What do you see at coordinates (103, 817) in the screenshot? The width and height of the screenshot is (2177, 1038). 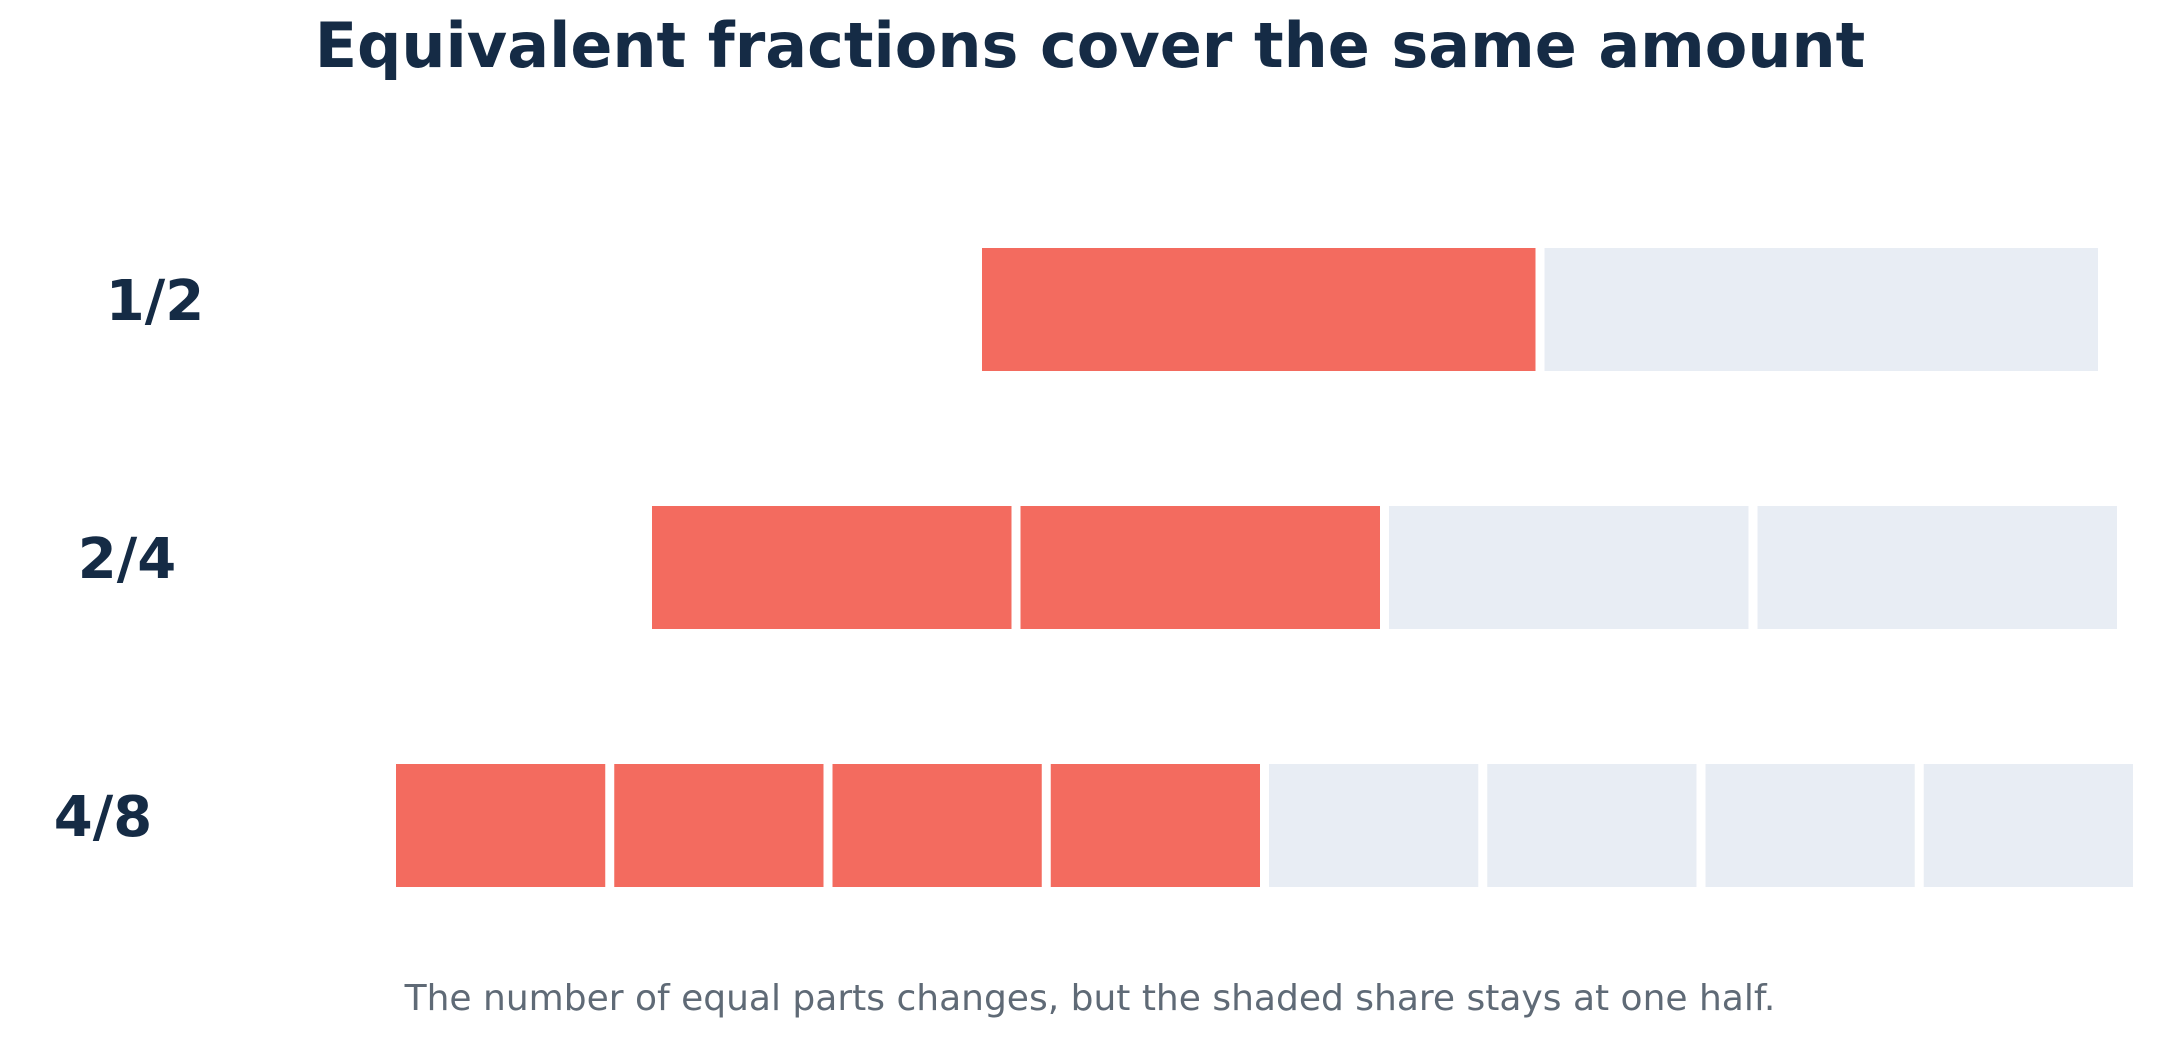 I see `fraction-label: 4/8` at bounding box center [103, 817].